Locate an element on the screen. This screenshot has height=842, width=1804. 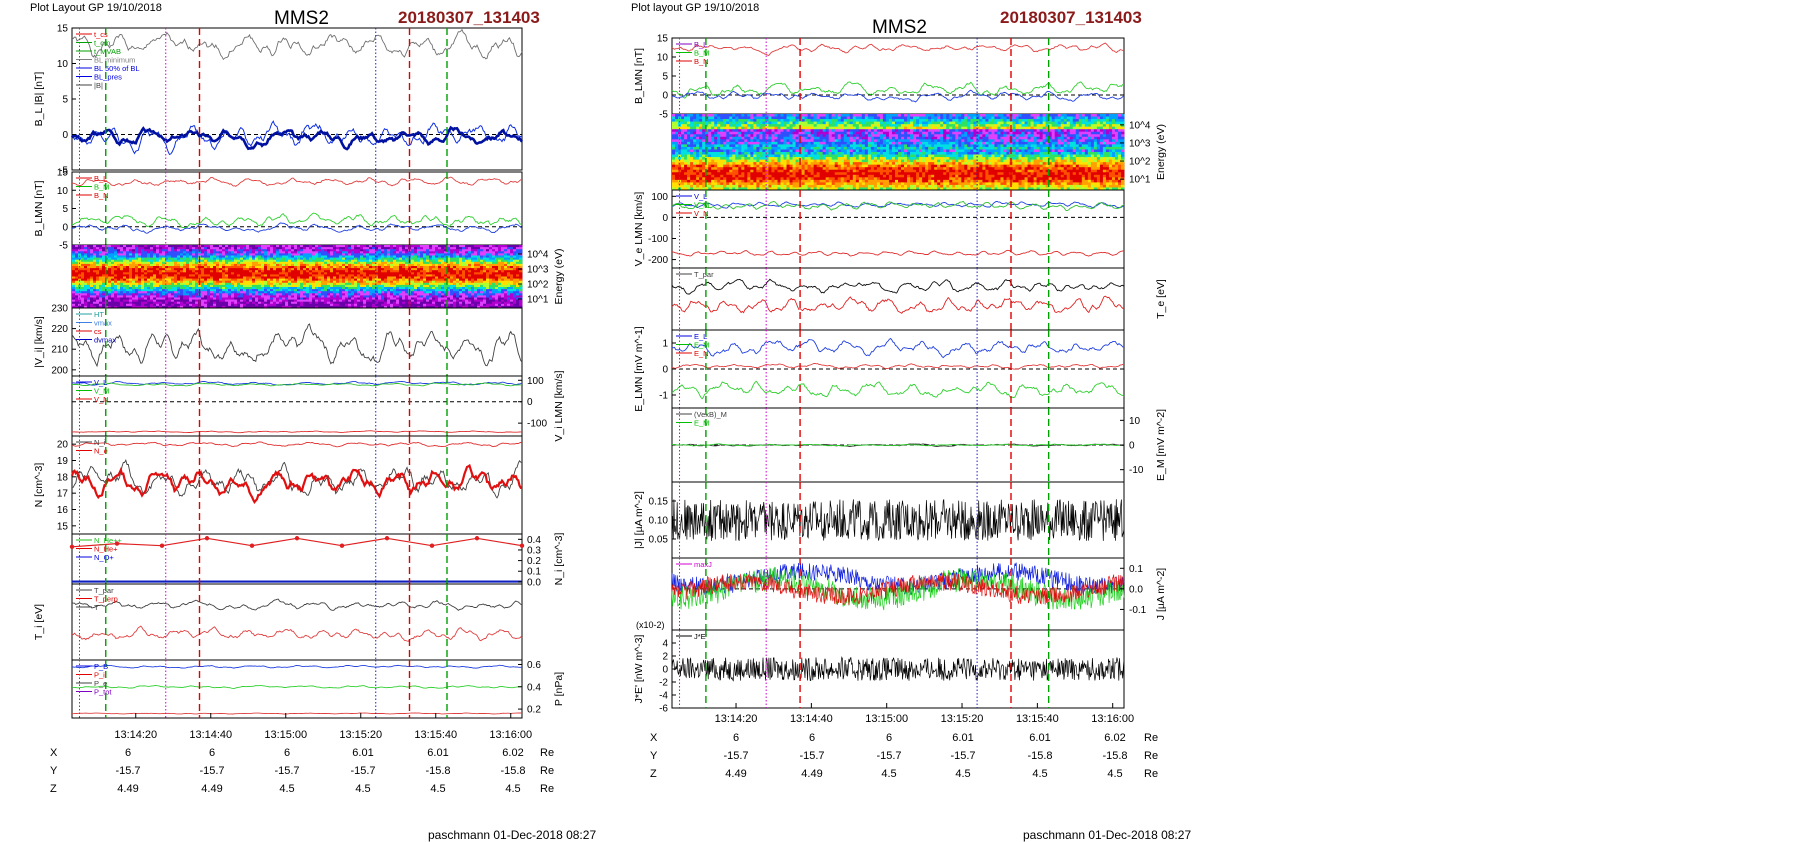
y-tick-label: 10^2 is located at coordinates (538, 285).